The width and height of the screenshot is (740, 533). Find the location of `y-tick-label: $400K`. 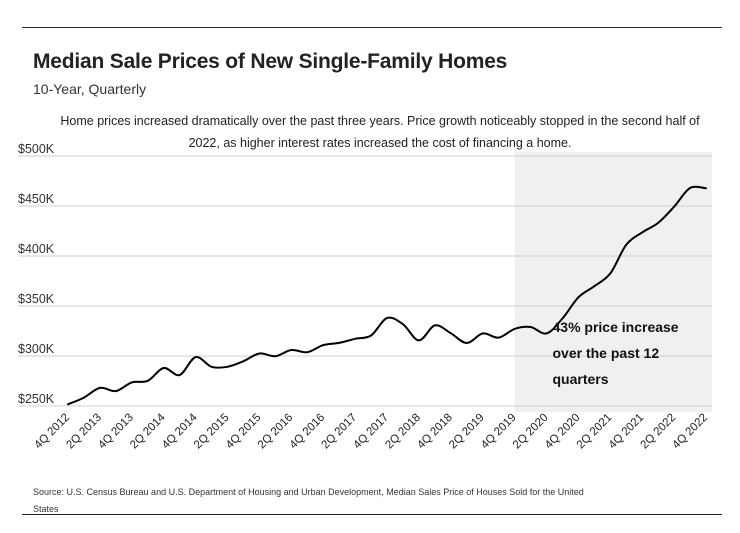

y-tick-label: $400K is located at coordinates (36, 249).